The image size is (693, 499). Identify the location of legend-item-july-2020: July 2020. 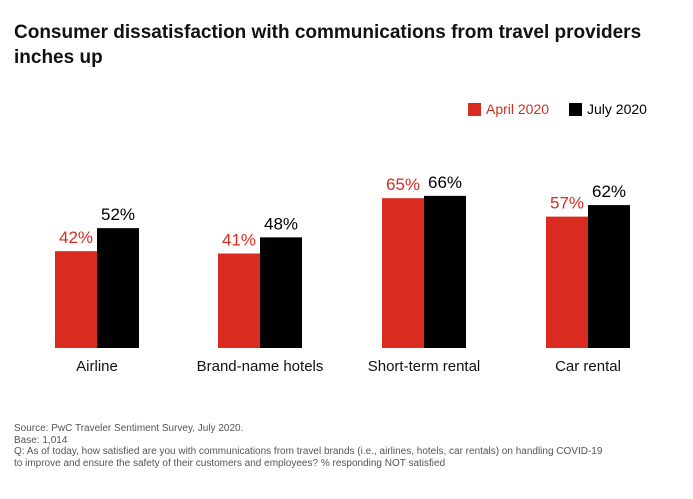
(608, 109).